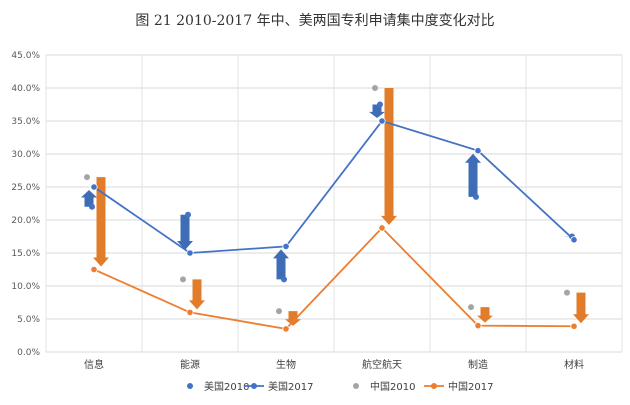  I want to click on y-tick-label: 20.0%, so click(25, 221).